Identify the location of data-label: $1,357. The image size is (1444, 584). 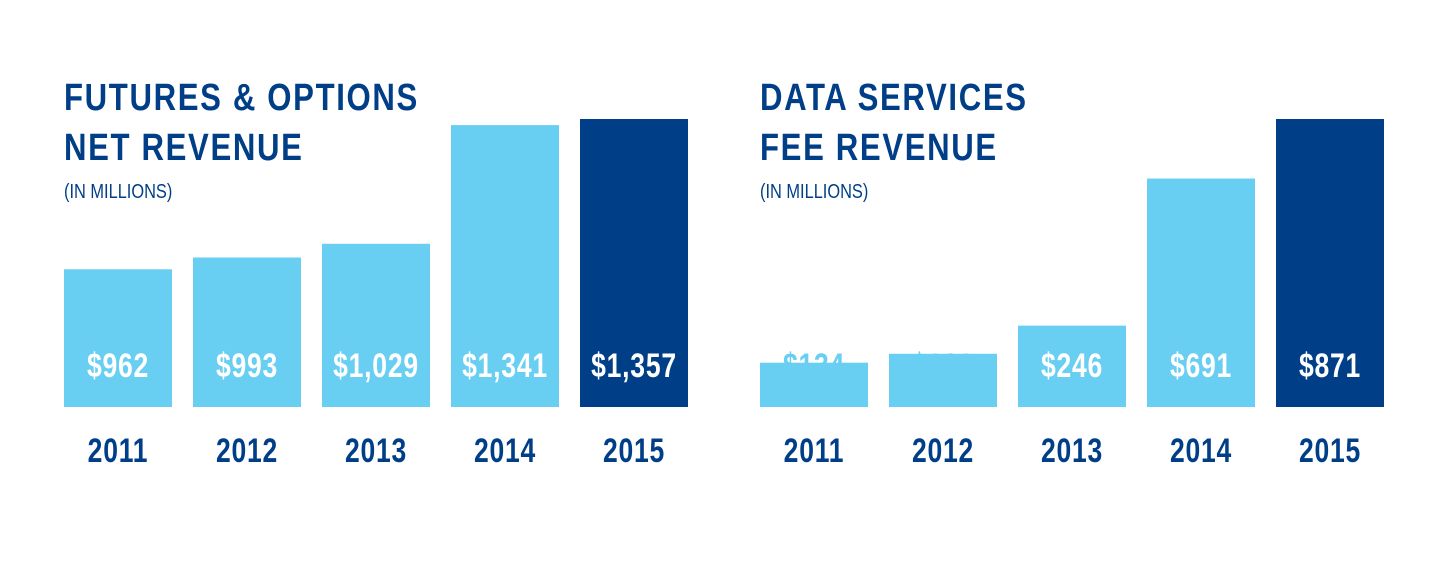
(634, 366).